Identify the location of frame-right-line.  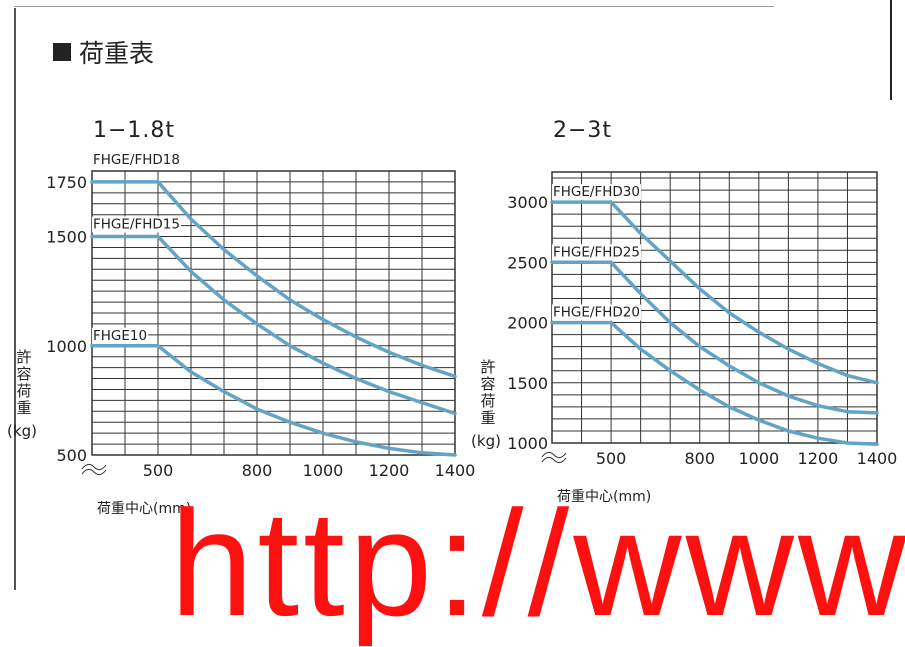
(891, 50).